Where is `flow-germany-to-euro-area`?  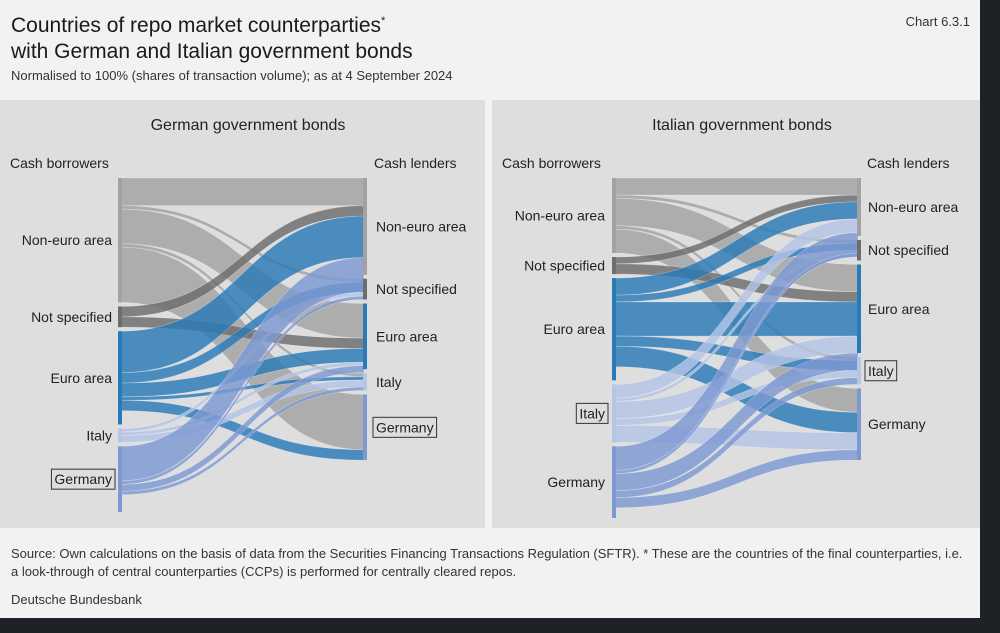
flow-germany-to-euro-area is located at coordinates (242, 428).